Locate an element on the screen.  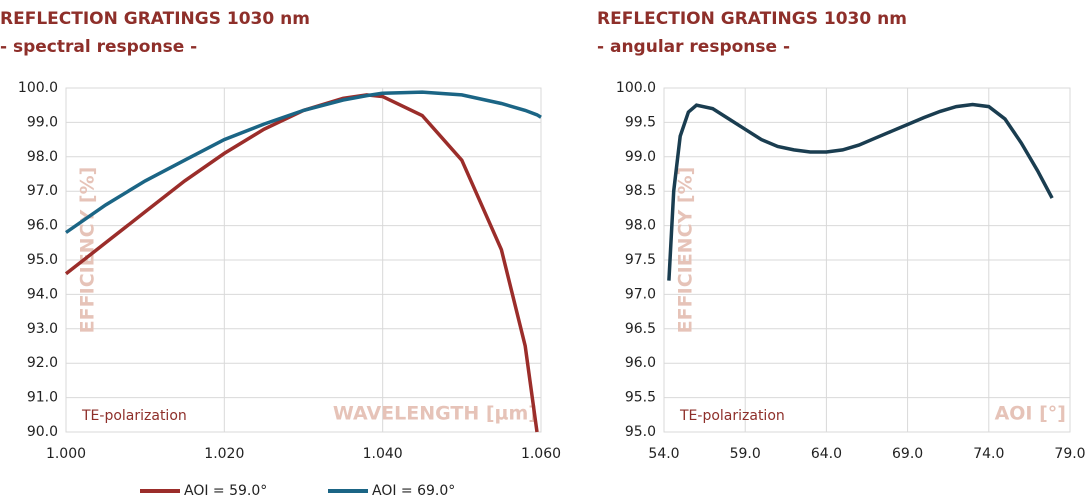
y-tick-label: 93.0 is located at coordinates (42, 329).